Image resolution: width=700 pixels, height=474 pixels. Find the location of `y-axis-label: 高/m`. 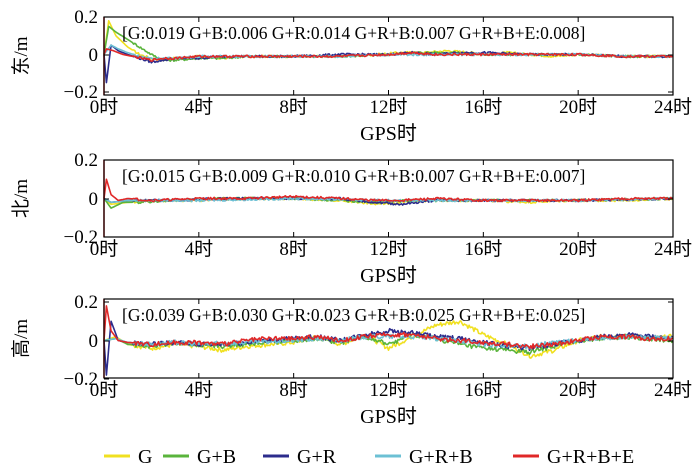

y-axis-label: 高/m is located at coordinates (21, 338).